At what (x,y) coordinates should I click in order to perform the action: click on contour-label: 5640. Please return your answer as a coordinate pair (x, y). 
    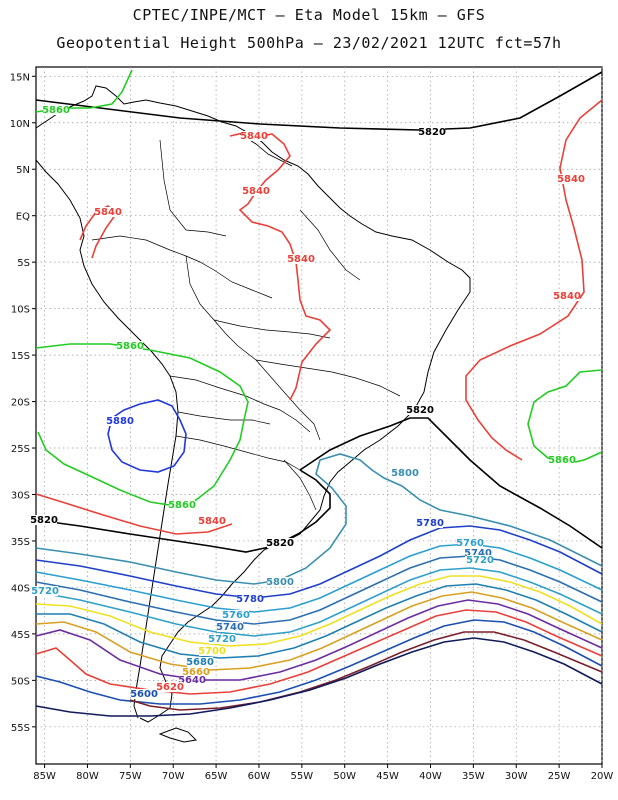
    Looking at the image, I should click on (192, 680).